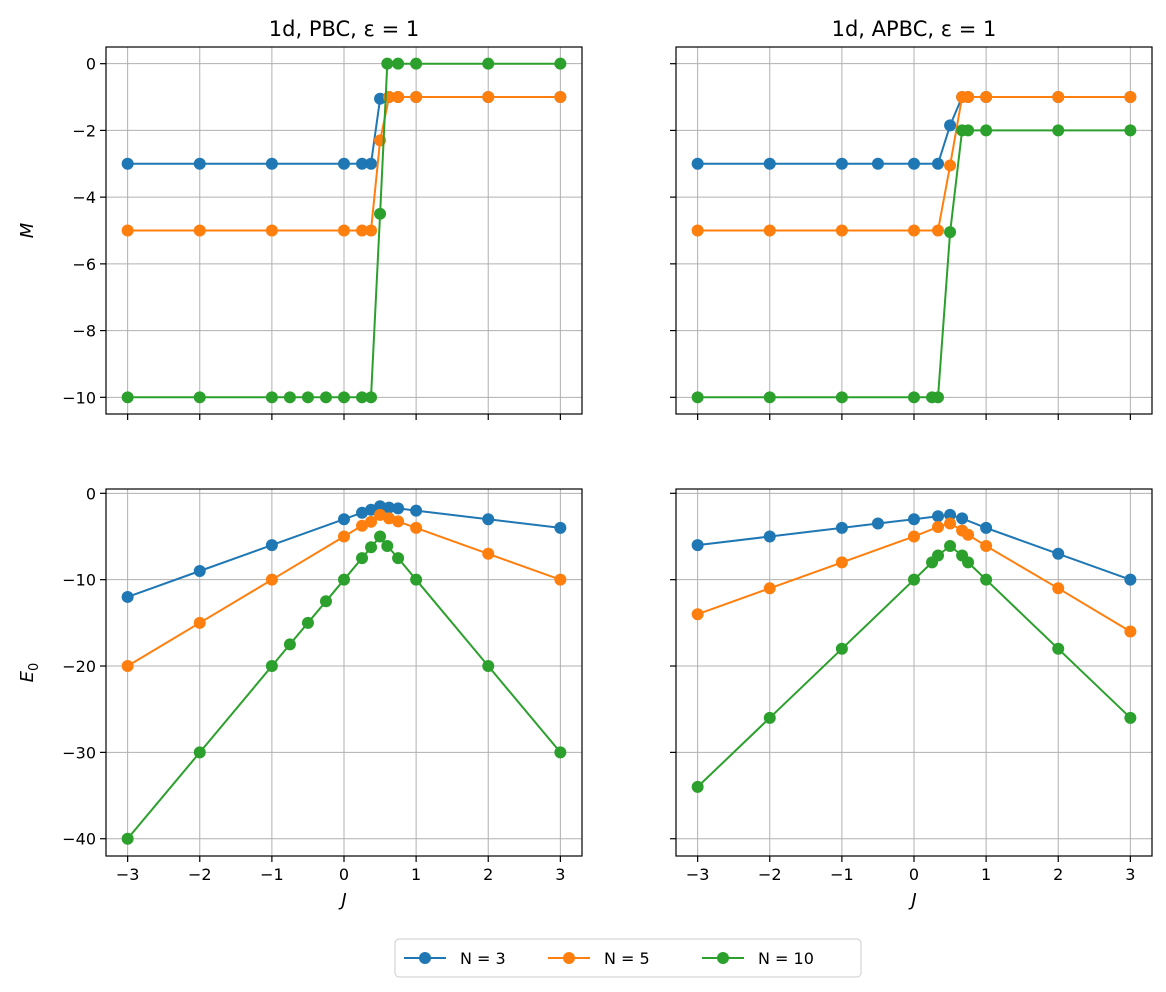 Image resolution: width=1166 pixels, height=992 pixels. Describe the element at coordinates (29, 673) in the screenshot. I see `y-axis-label: E0` at that location.